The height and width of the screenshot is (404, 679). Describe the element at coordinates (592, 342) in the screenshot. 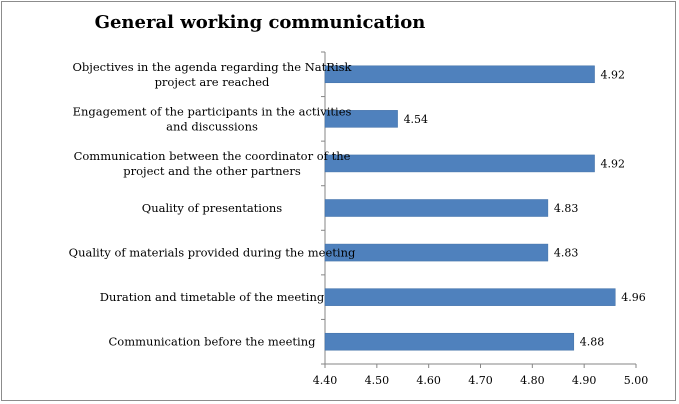

I see `data-label: 4.88` at that location.